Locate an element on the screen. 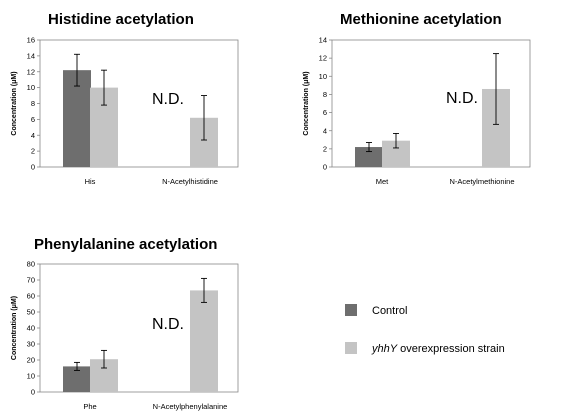  x-tick-label: Met is located at coordinates (382, 181).